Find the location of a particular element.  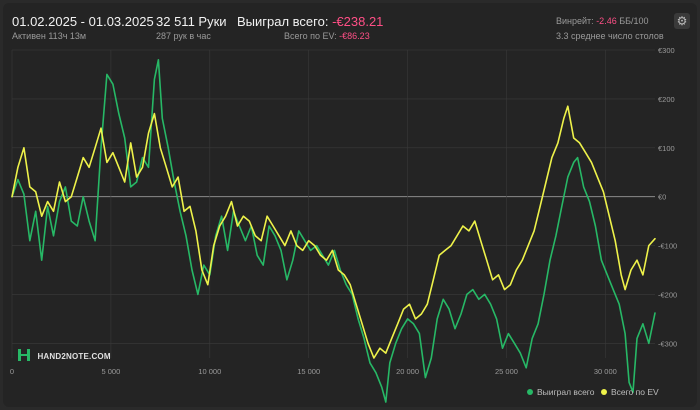

ev-total: Всего по EV: -€86.23 is located at coordinates (327, 36).